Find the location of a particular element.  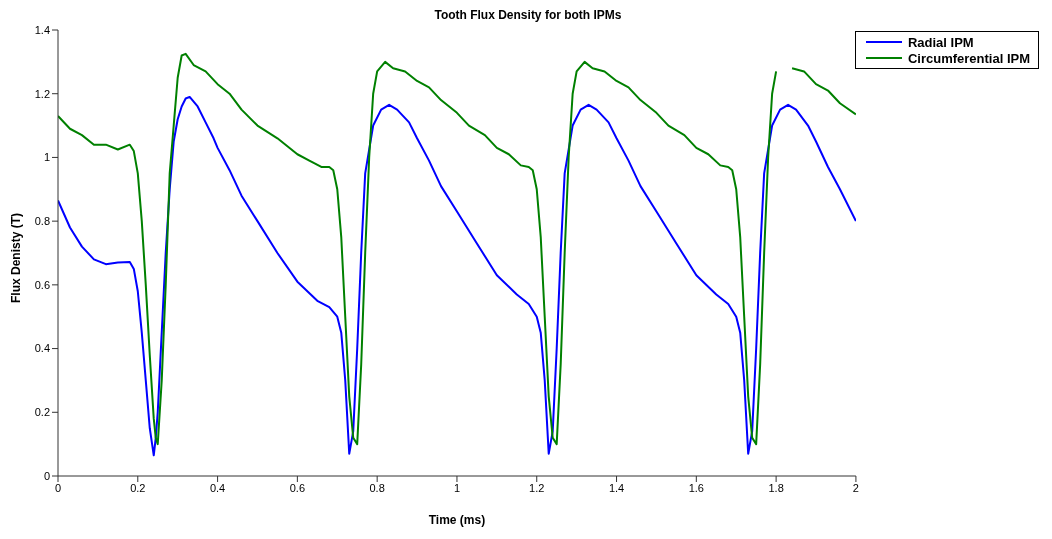

x-tick-label: 1.2 is located at coordinates (537, 487).